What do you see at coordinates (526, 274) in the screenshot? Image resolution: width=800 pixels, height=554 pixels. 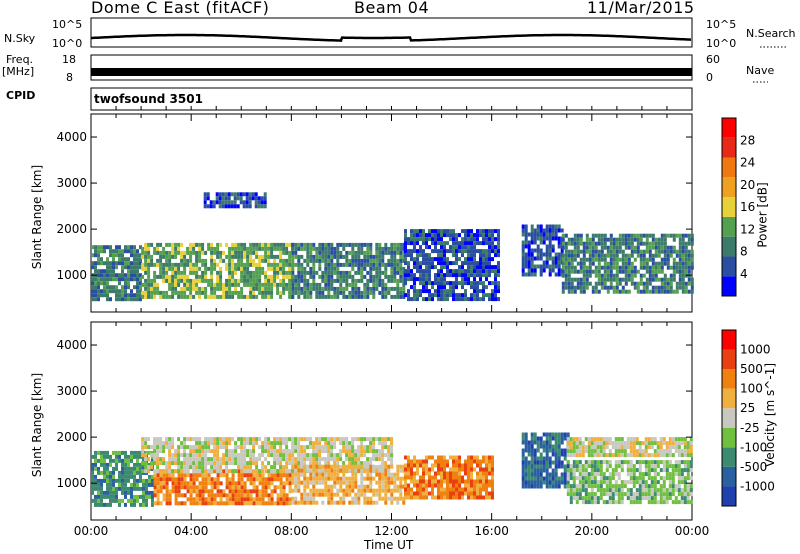 I see `band-power-4-cell` at bounding box center [526, 274].